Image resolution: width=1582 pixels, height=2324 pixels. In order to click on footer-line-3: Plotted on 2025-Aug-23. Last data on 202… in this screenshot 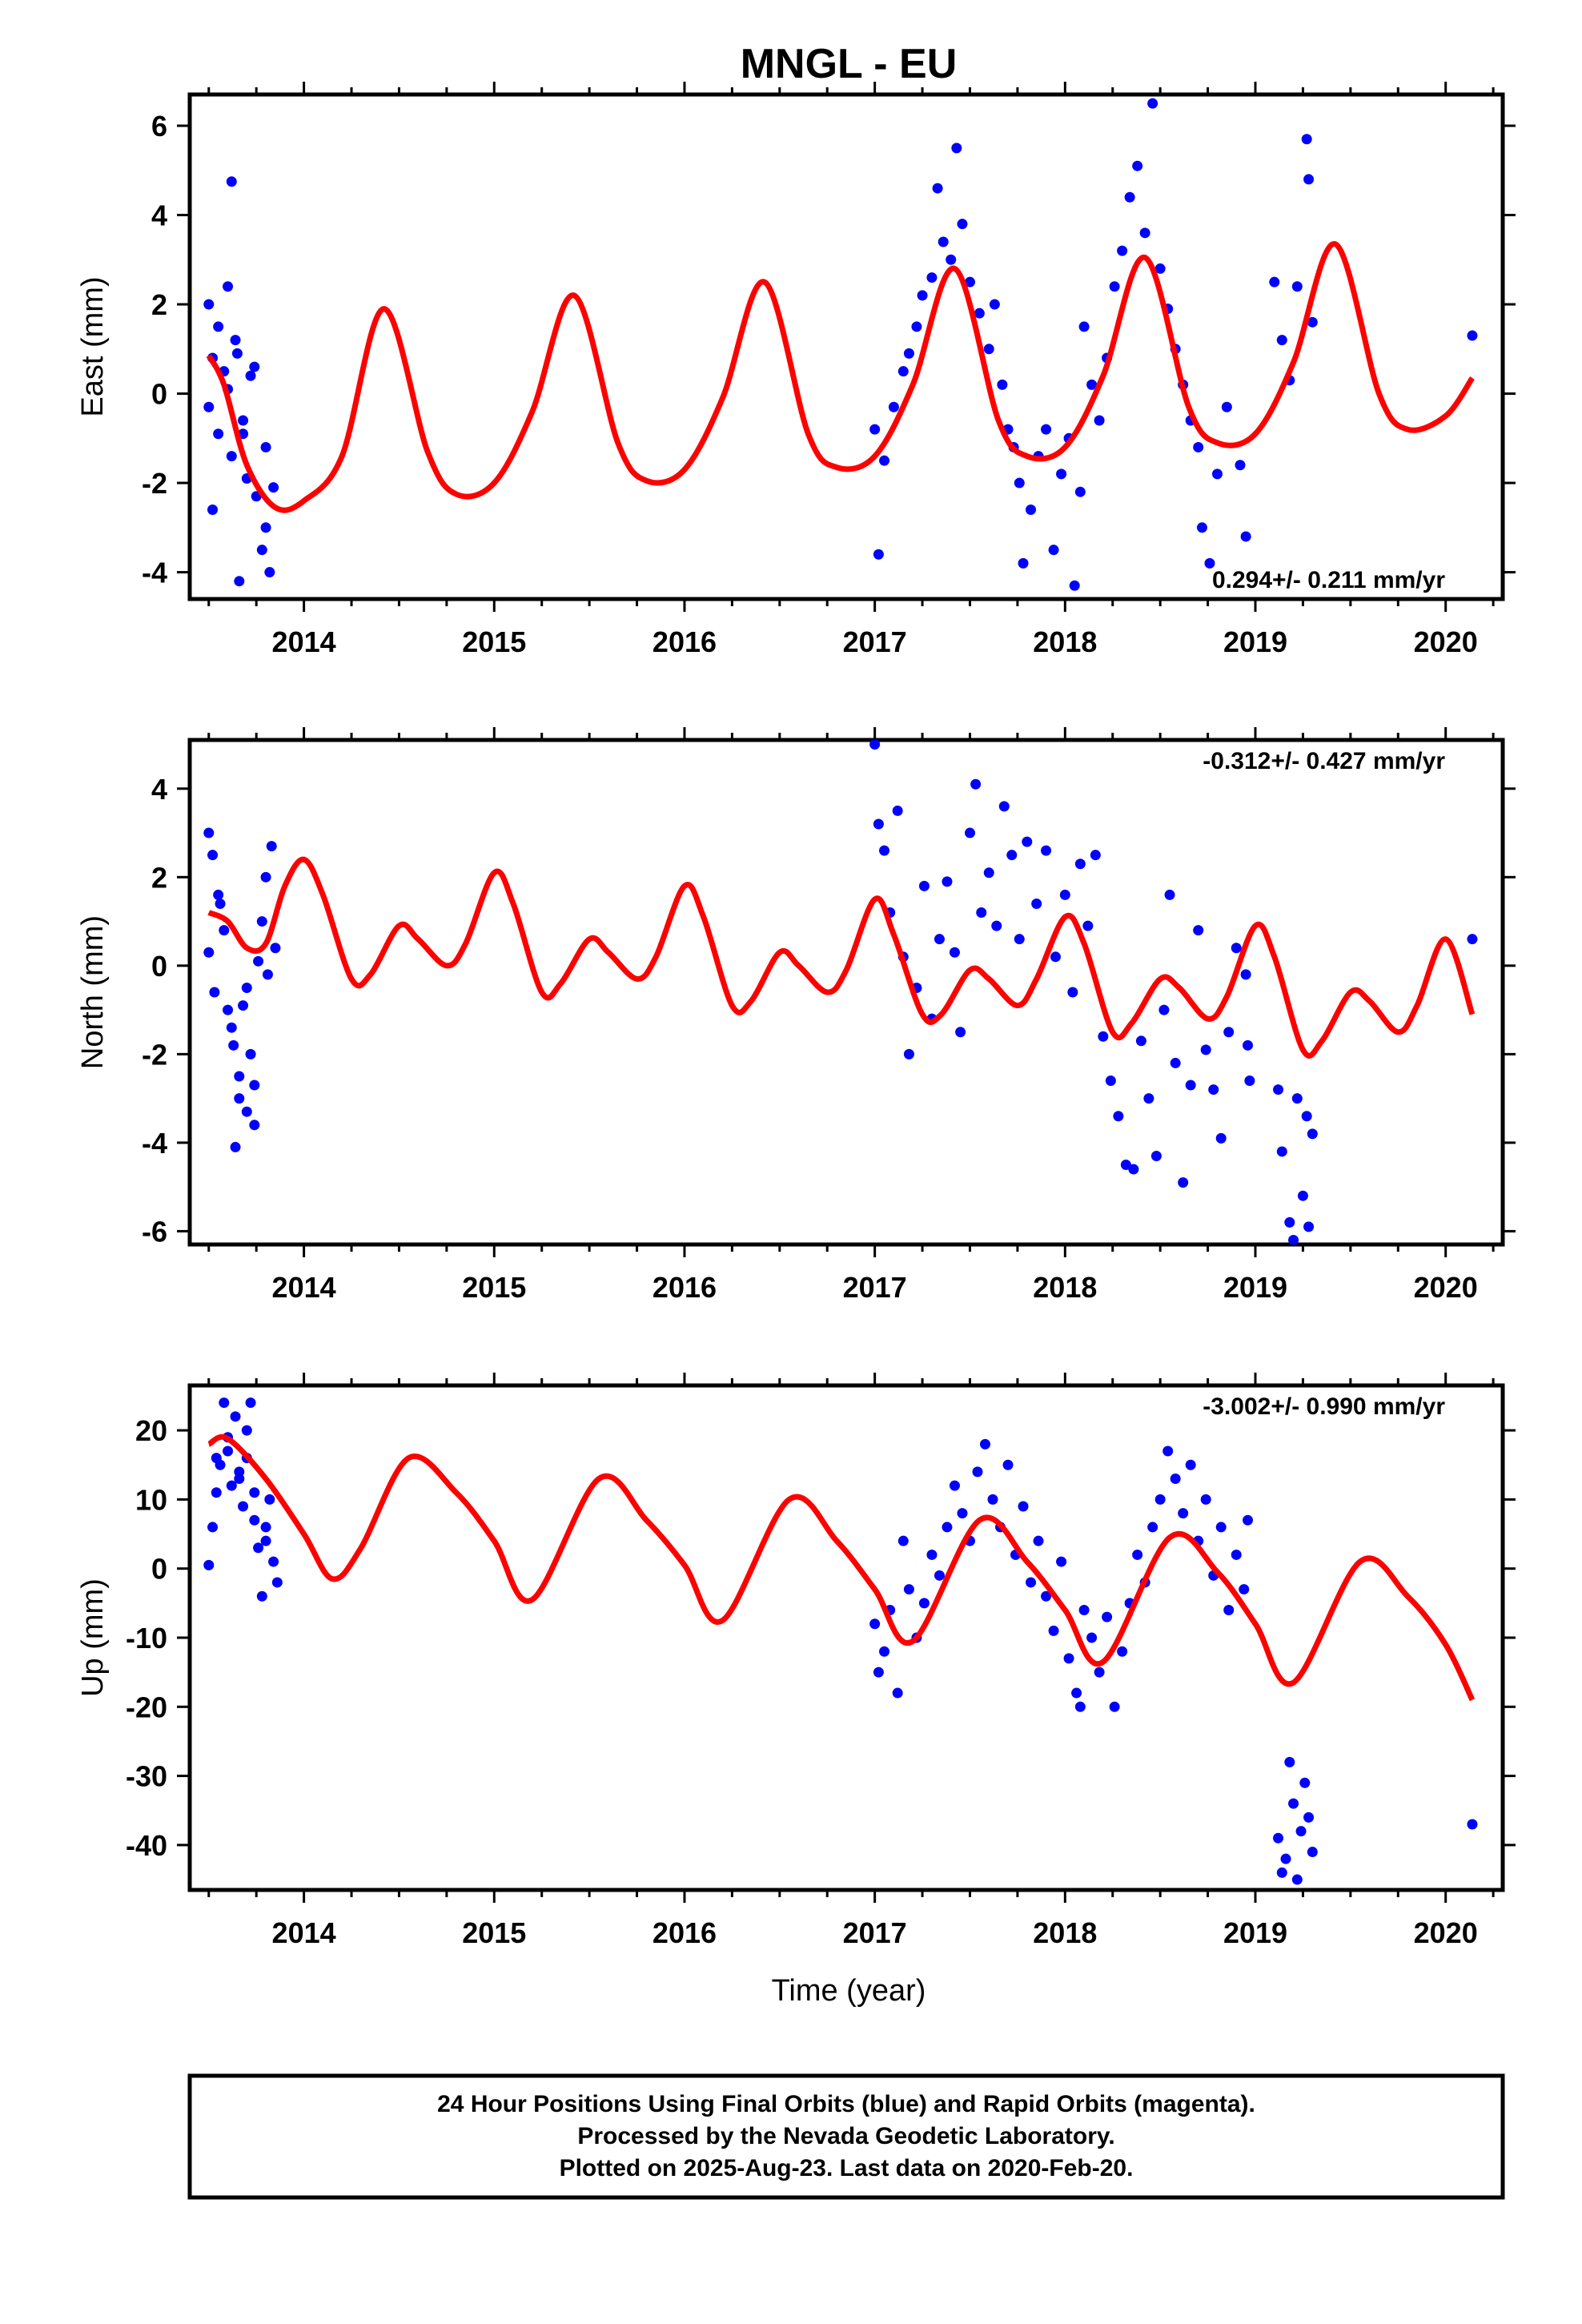, I will do `click(847, 2168)`.